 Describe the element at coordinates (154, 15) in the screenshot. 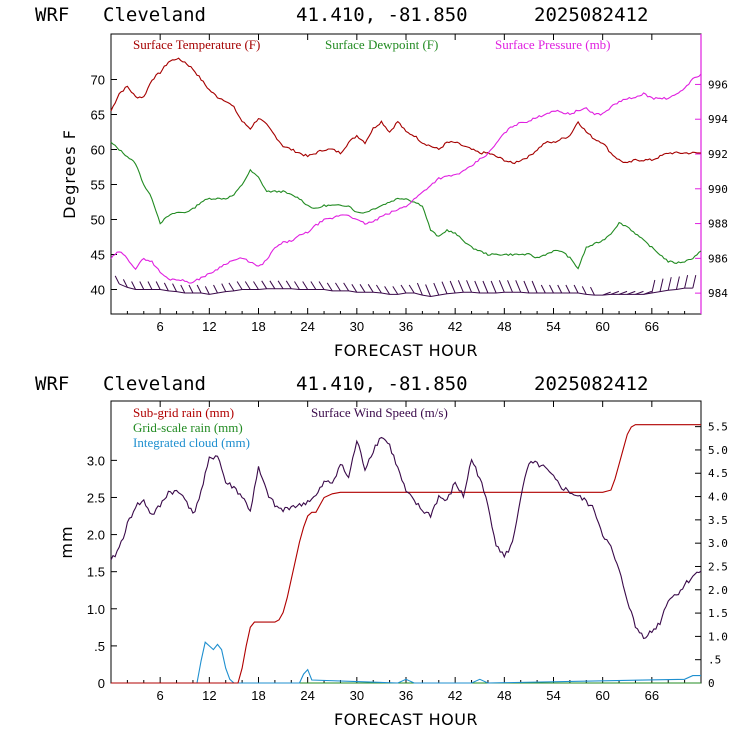

I see `panel1-location: Cleveland` at that location.